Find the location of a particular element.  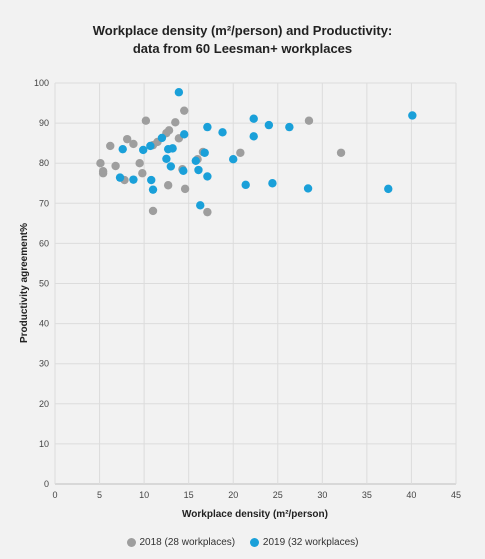

x-tick-label: 30 is located at coordinates (322, 495).